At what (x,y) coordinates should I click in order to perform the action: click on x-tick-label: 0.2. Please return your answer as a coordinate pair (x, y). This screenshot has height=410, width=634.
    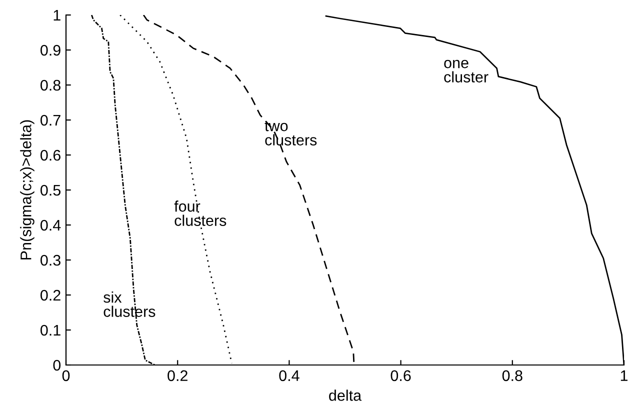
    Looking at the image, I should click on (178, 376).